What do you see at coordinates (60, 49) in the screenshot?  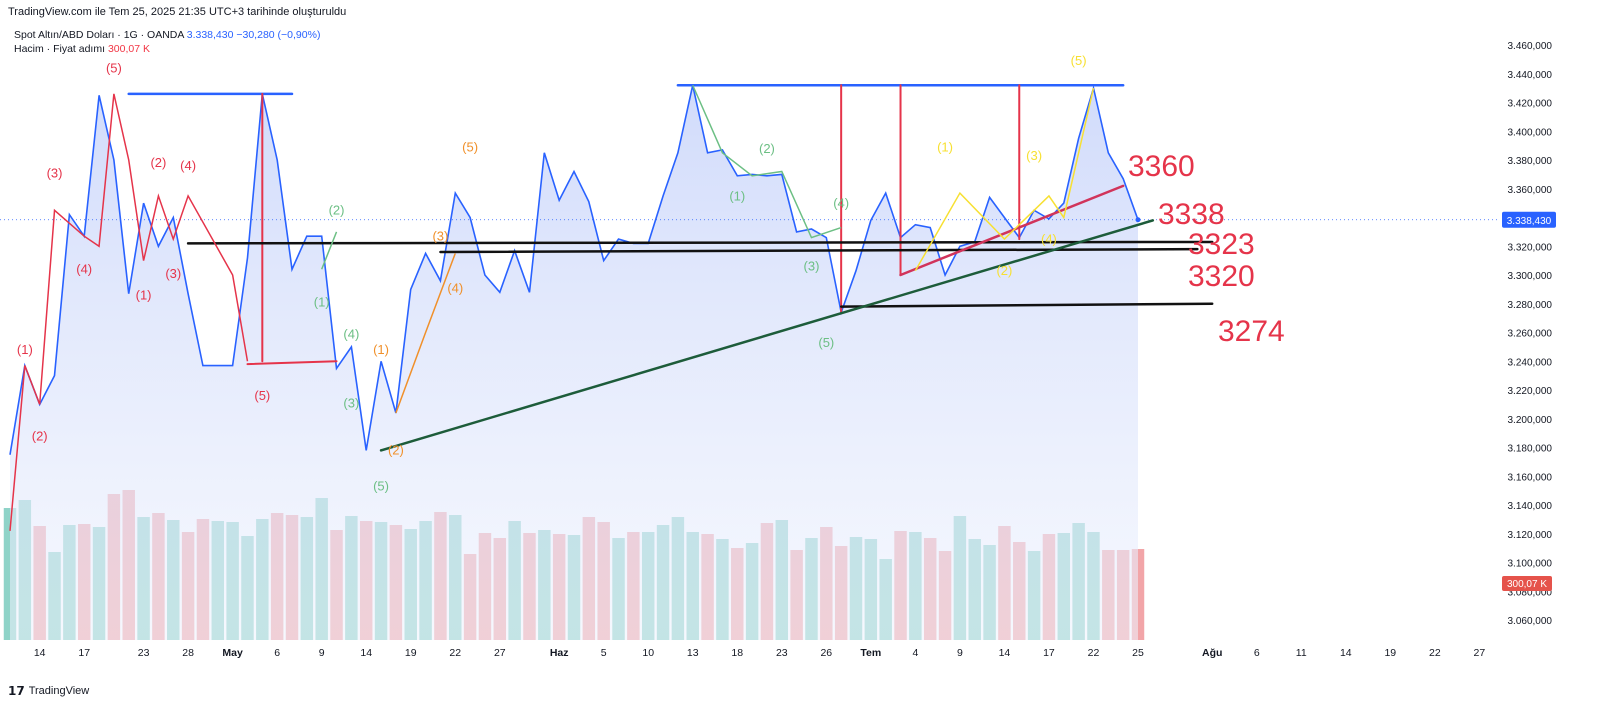 I see `volume-label: Hacim · Fiyat adımı` at bounding box center [60, 49].